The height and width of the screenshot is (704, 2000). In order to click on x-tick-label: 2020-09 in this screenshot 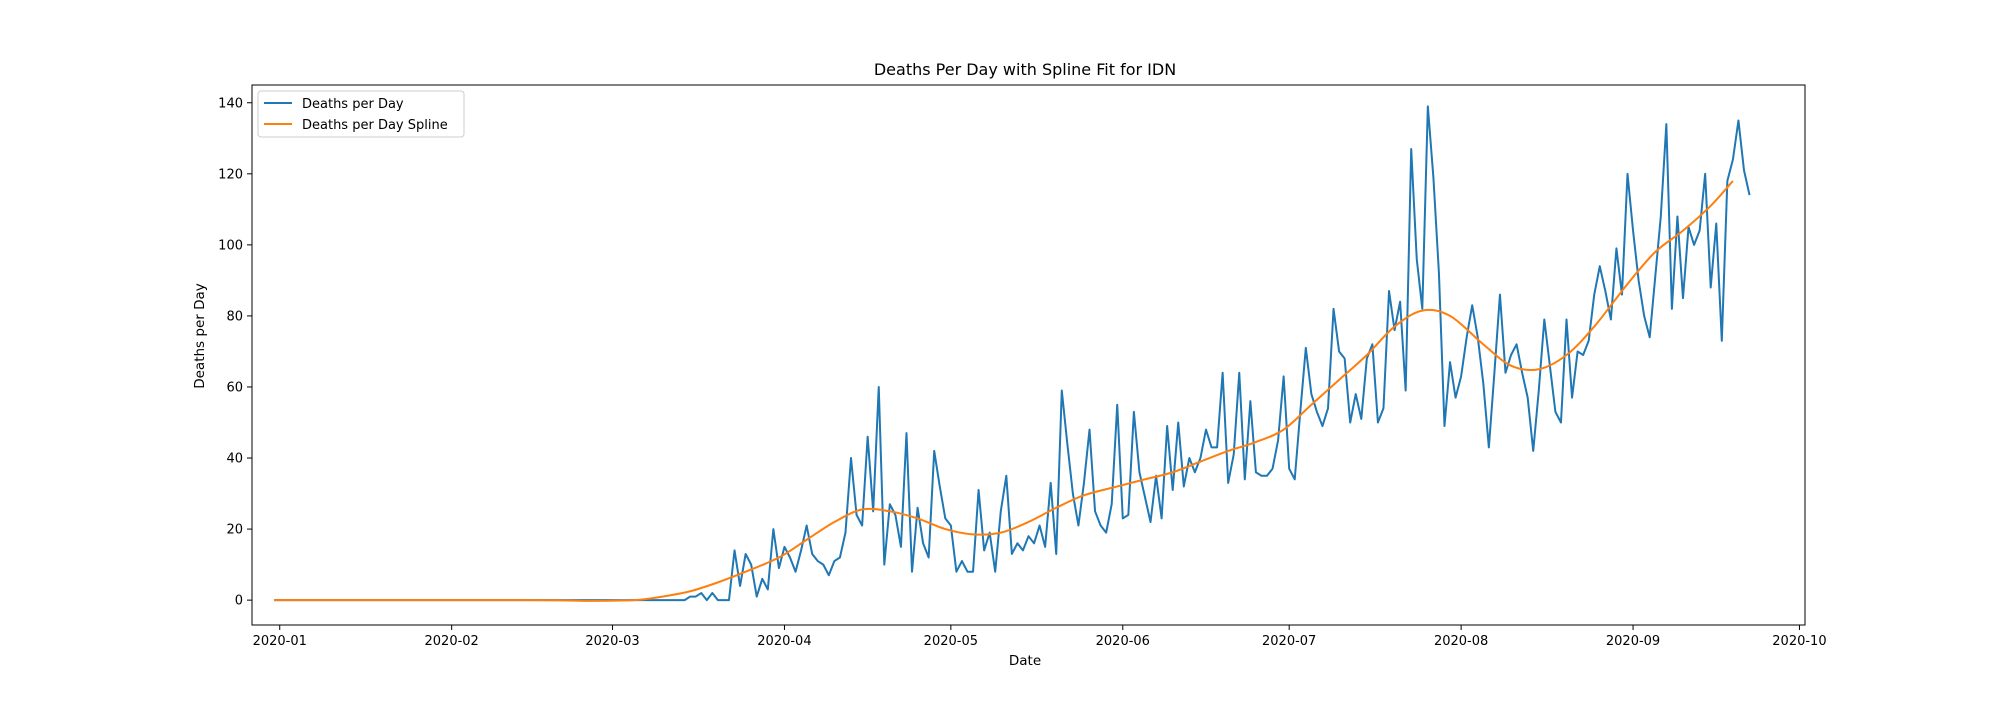, I will do `click(1633, 641)`.